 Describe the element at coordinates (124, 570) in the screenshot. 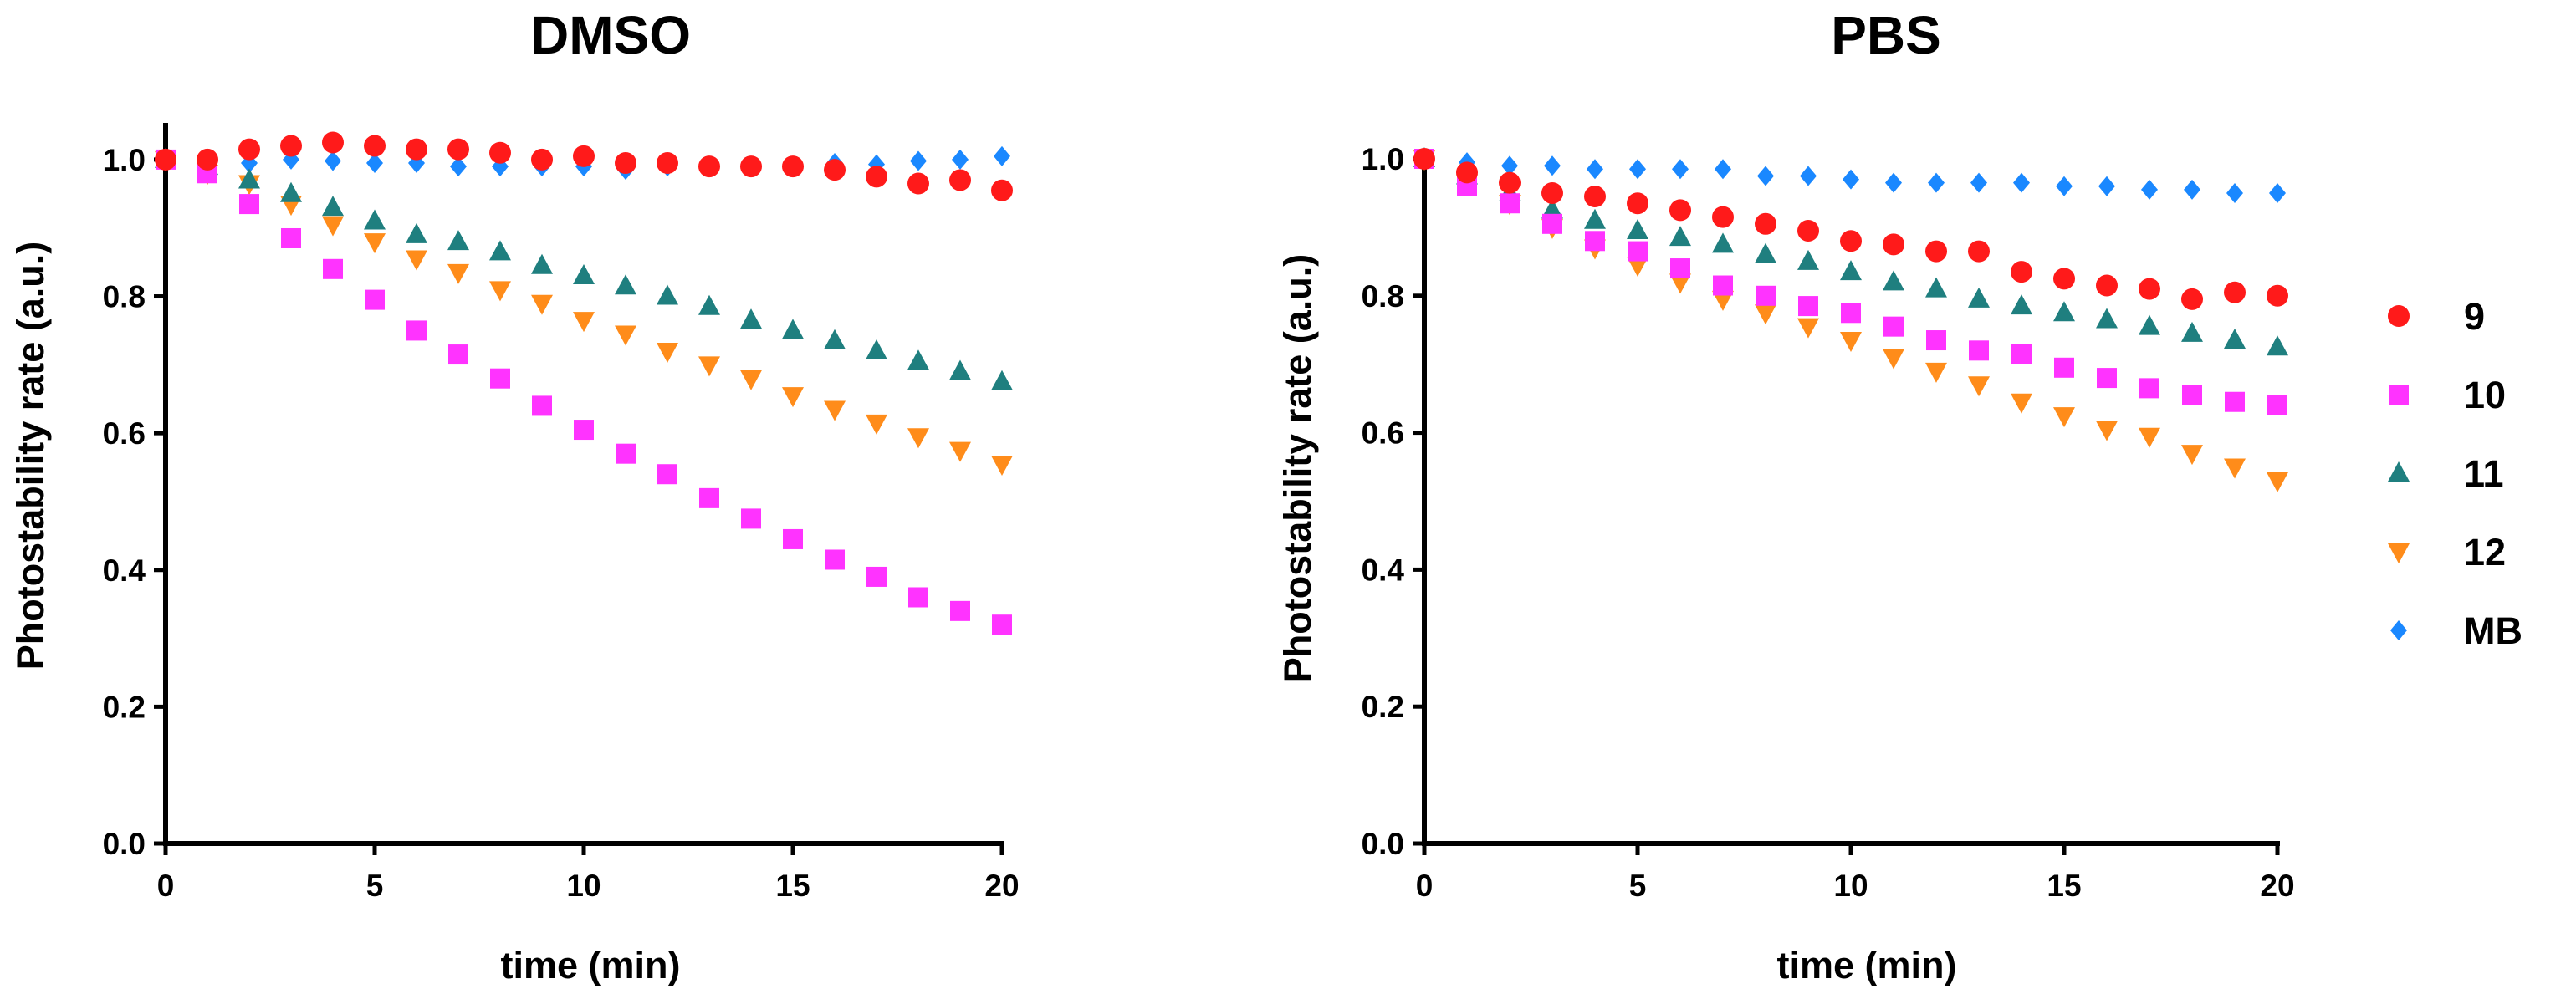

I see `dmso-y-tick-label: 0.4` at that location.